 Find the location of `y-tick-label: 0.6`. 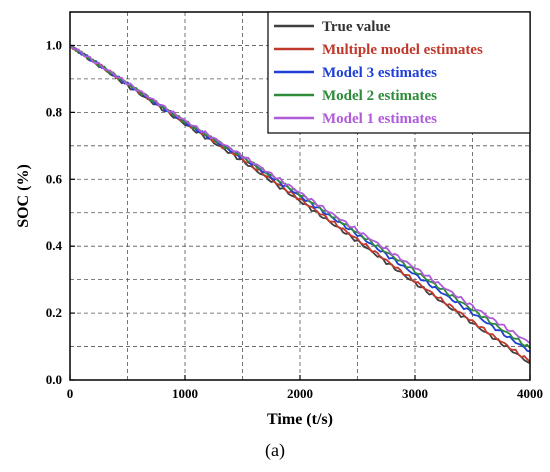

y-tick-label: 0.6 is located at coordinates (54, 178).